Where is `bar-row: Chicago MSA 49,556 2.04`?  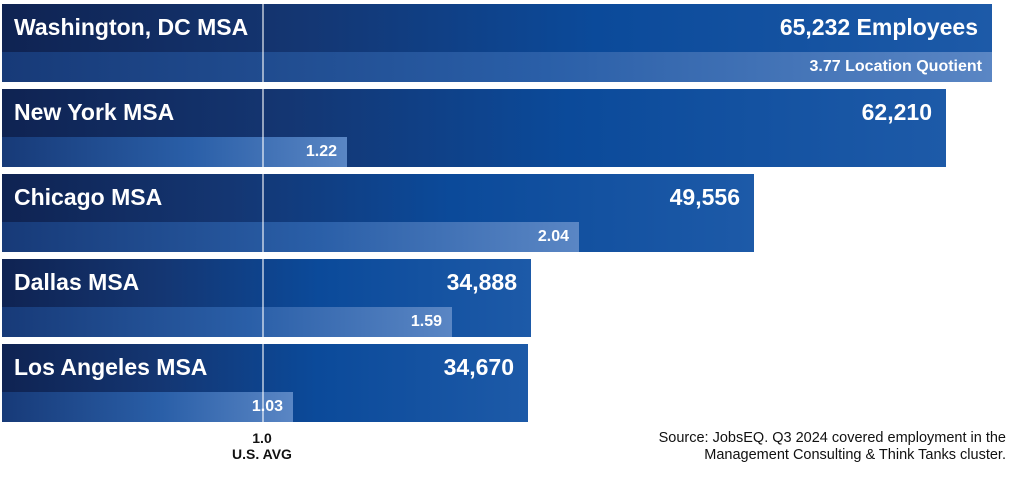
bar-row: Chicago MSA 49,556 2.04 is located at coordinates (378, 213).